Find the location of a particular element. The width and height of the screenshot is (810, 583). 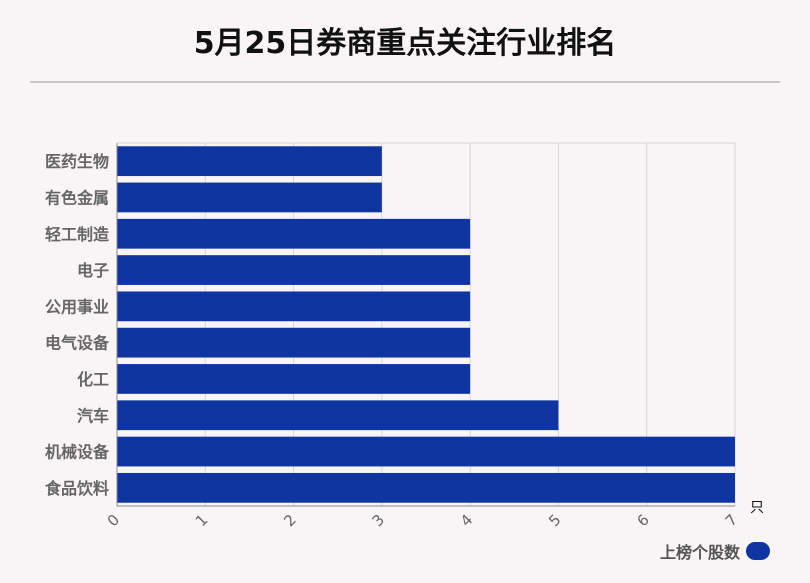

category-label: 公用事业 is located at coordinates (77, 306).